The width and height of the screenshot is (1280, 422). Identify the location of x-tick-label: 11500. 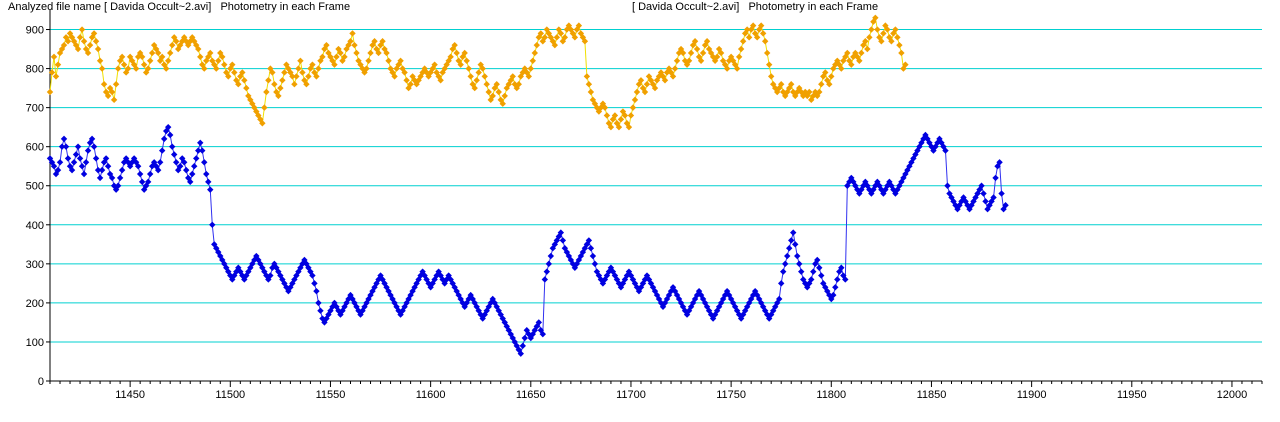
(230, 395).